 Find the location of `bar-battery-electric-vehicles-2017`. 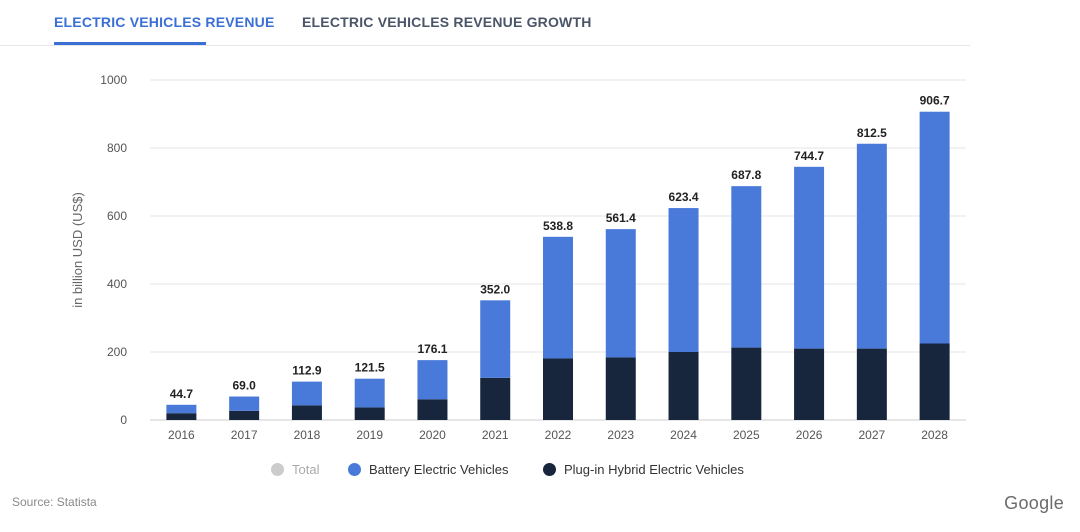

bar-battery-electric-vehicles-2017 is located at coordinates (244, 403).